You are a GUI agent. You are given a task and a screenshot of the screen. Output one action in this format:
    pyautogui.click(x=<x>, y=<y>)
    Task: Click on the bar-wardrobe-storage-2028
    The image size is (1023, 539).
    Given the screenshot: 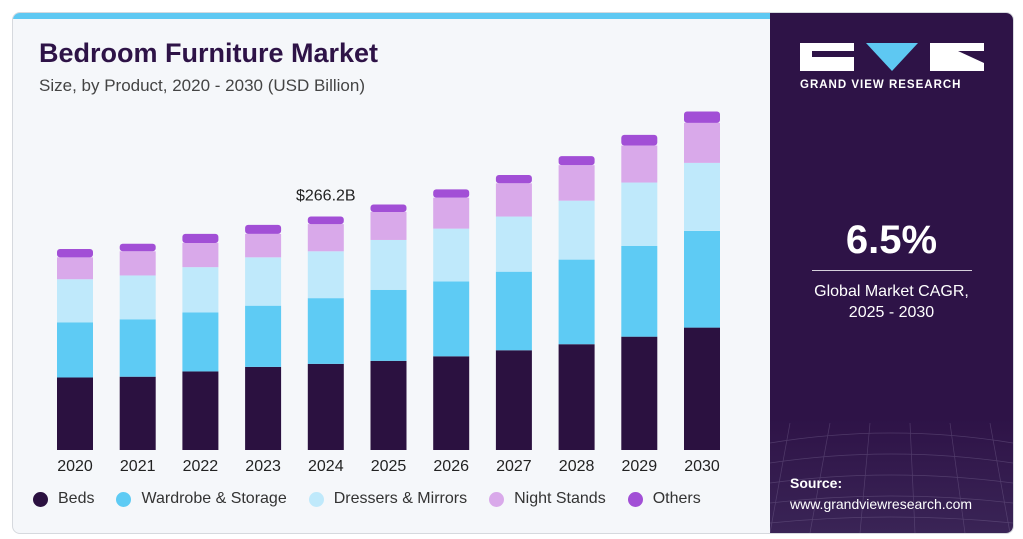 What is the action you would take?
    pyautogui.click(x=576, y=302)
    